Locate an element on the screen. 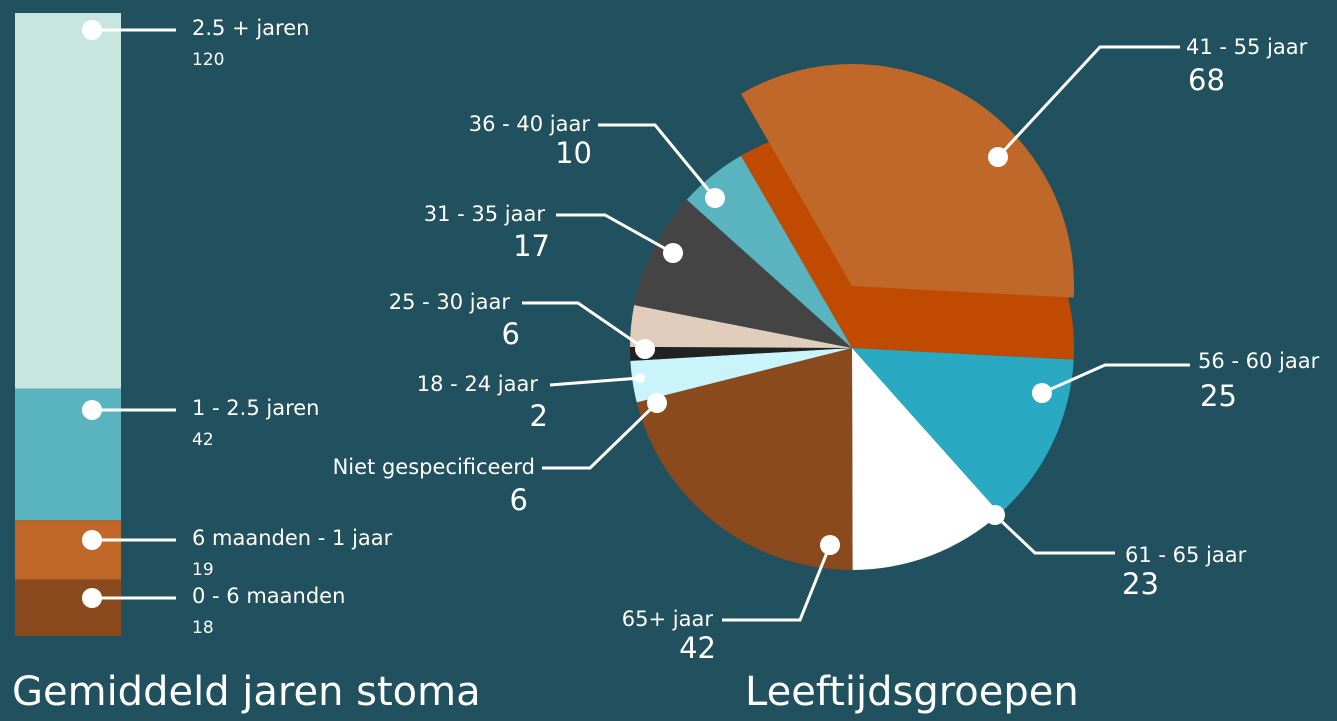  slice-value: 2 is located at coordinates (539, 416).